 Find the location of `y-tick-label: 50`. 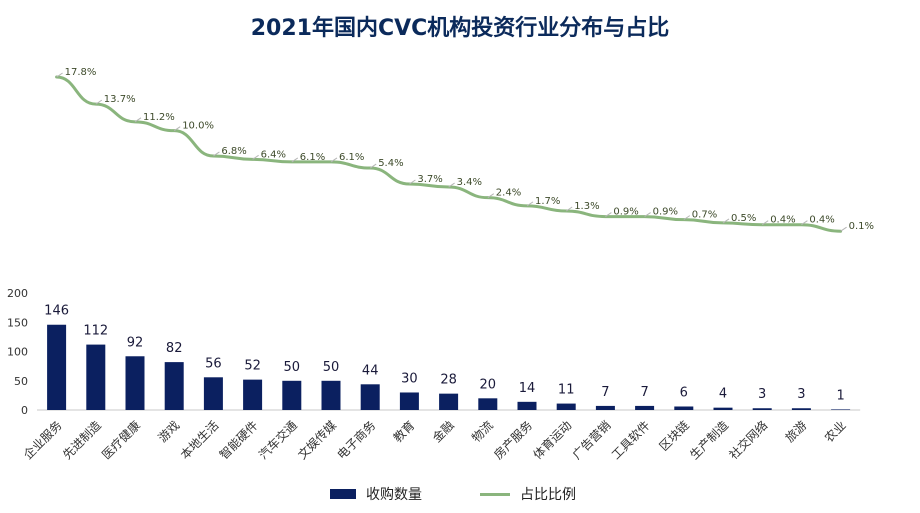

y-tick-label: 50 is located at coordinates (21, 381).